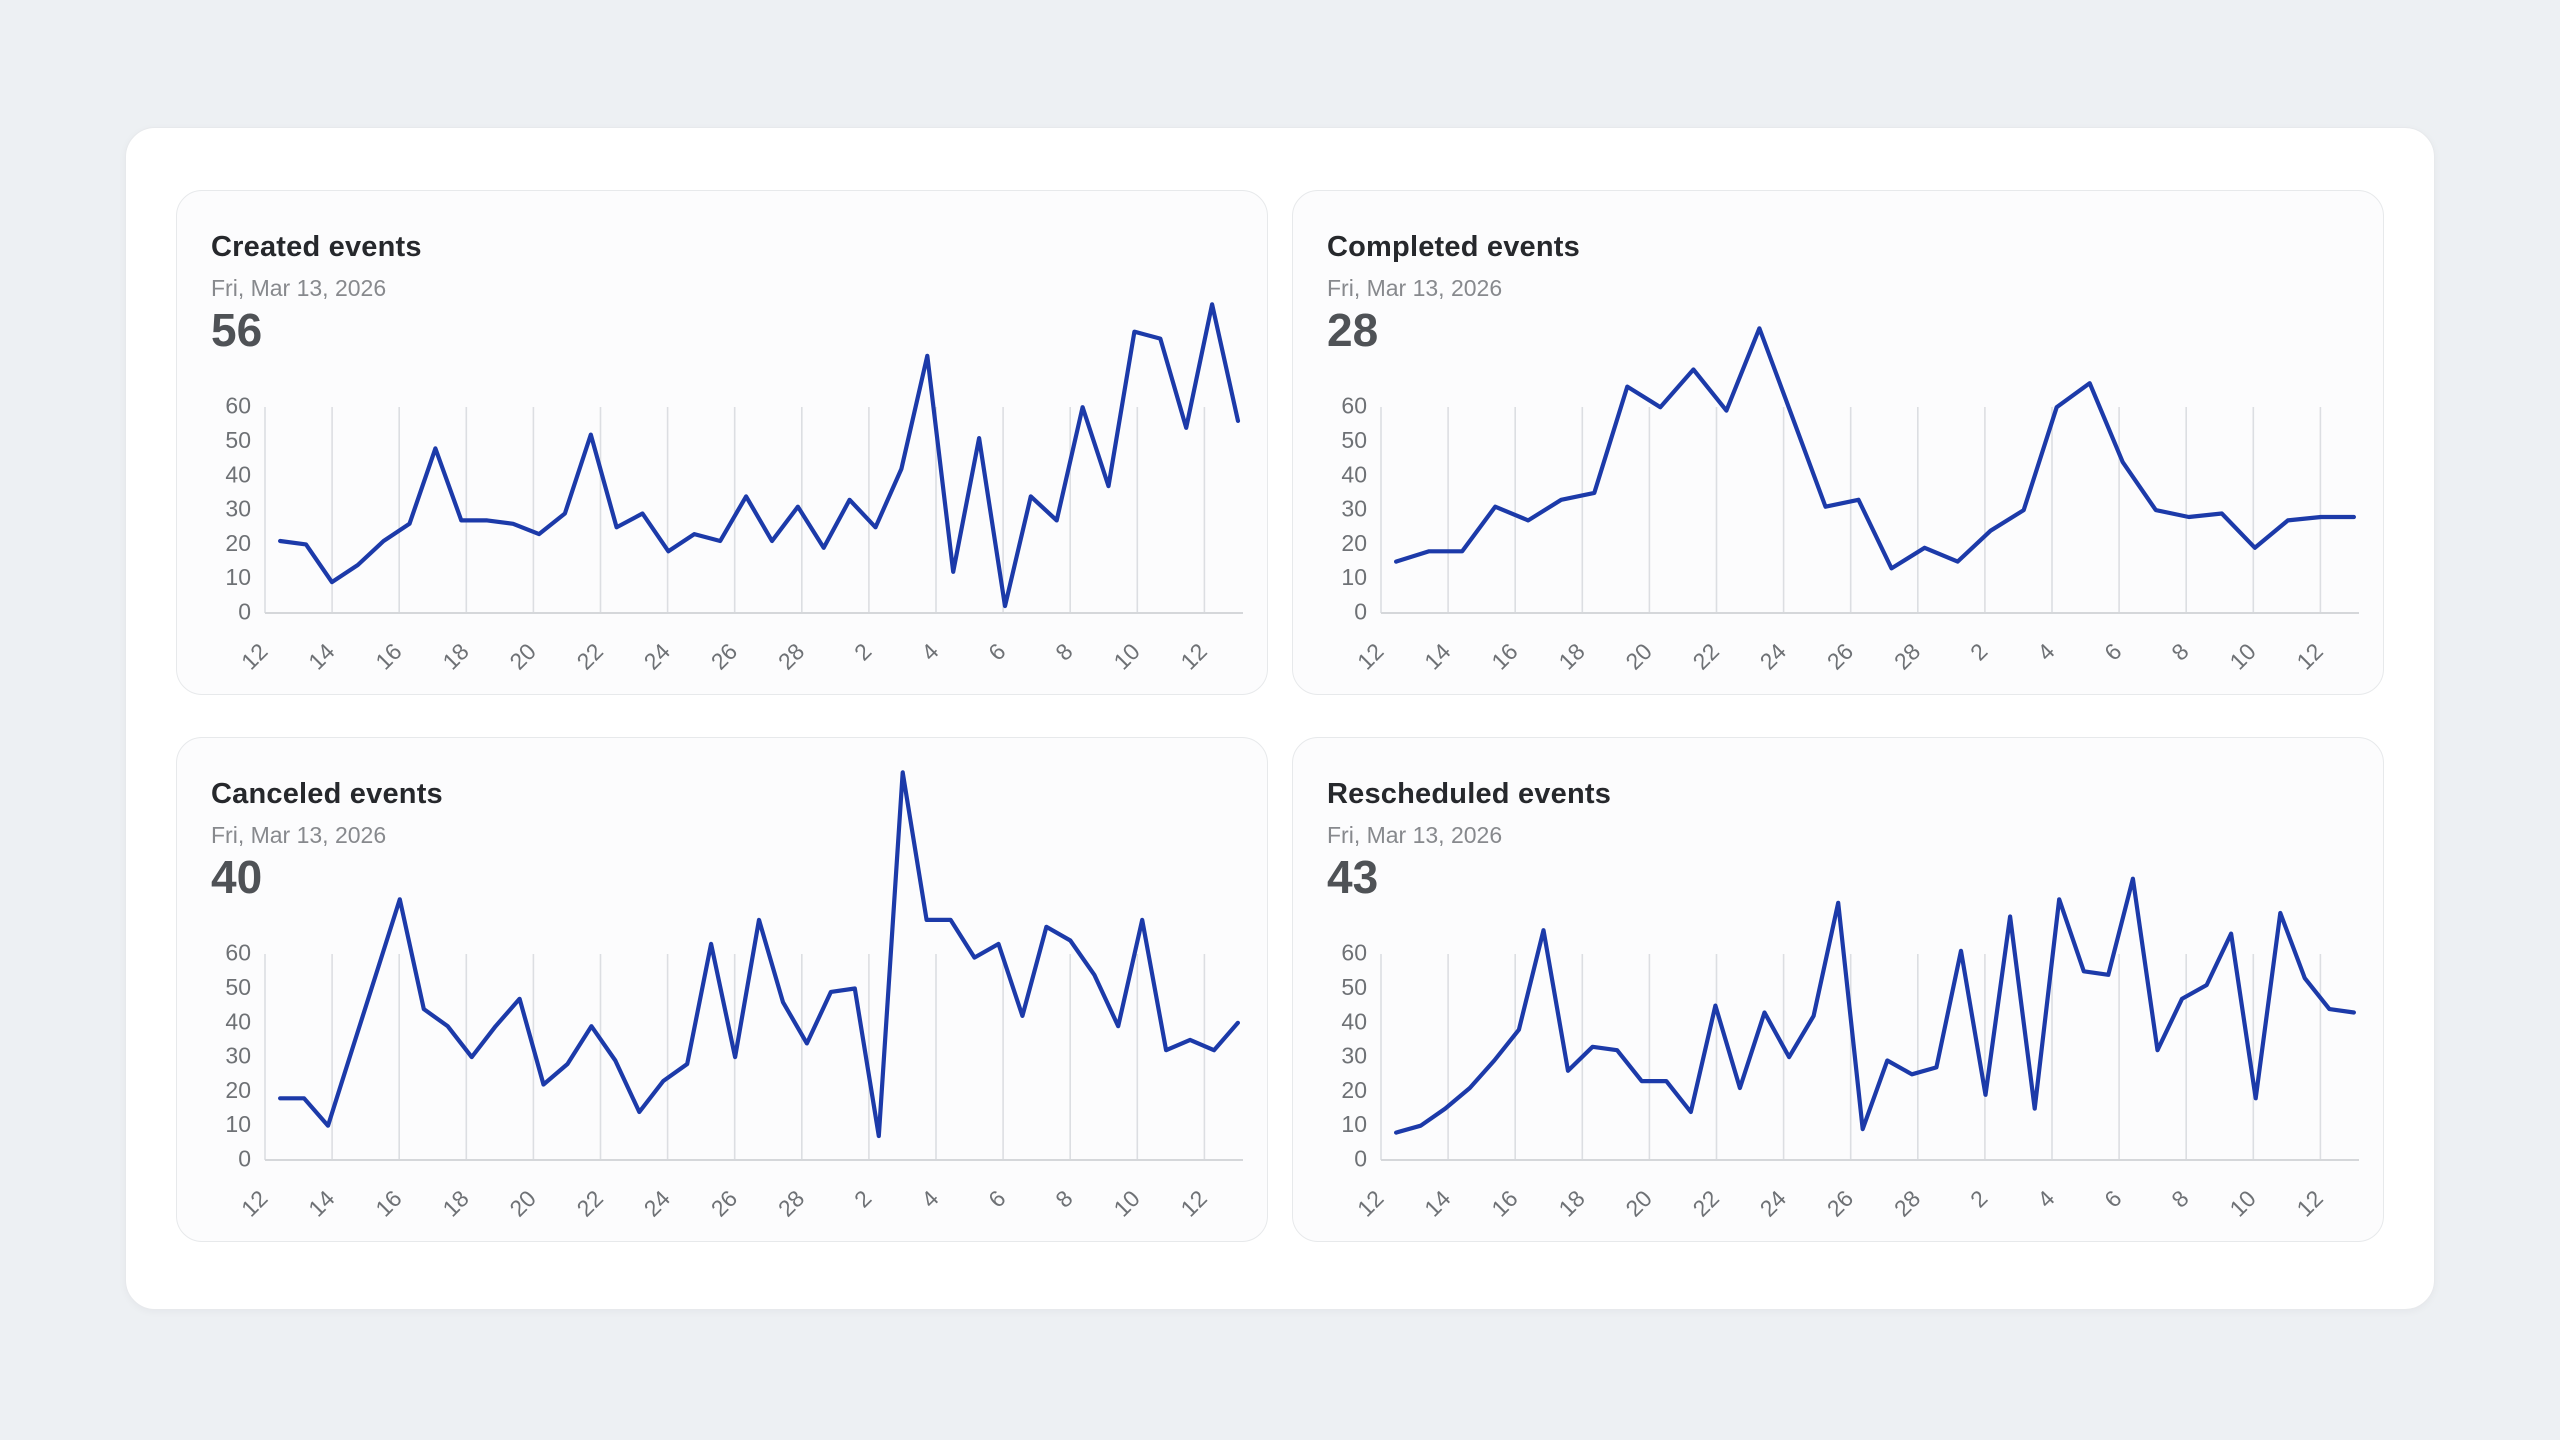  What do you see at coordinates (316, 247) in the screenshot?
I see `card-title: Created events` at bounding box center [316, 247].